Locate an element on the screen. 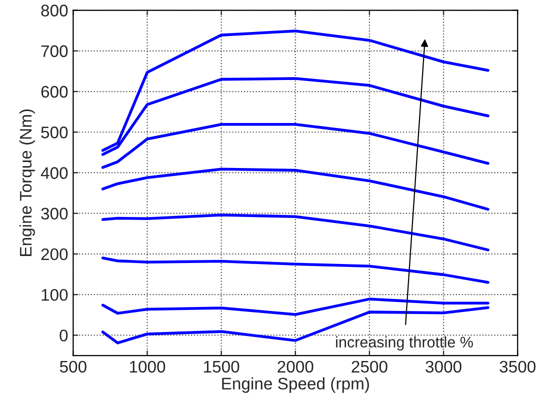 This screenshot has height=411, width=542. y-tick-label: 600 is located at coordinates (54, 92).